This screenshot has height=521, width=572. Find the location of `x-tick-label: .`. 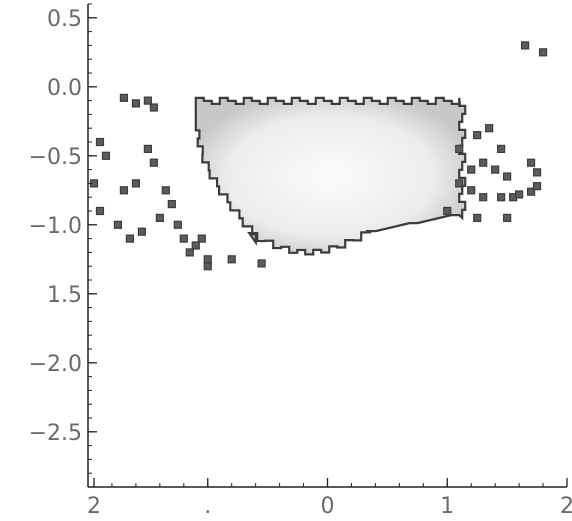

x-tick-label: . is located at coordinates (207, 506).